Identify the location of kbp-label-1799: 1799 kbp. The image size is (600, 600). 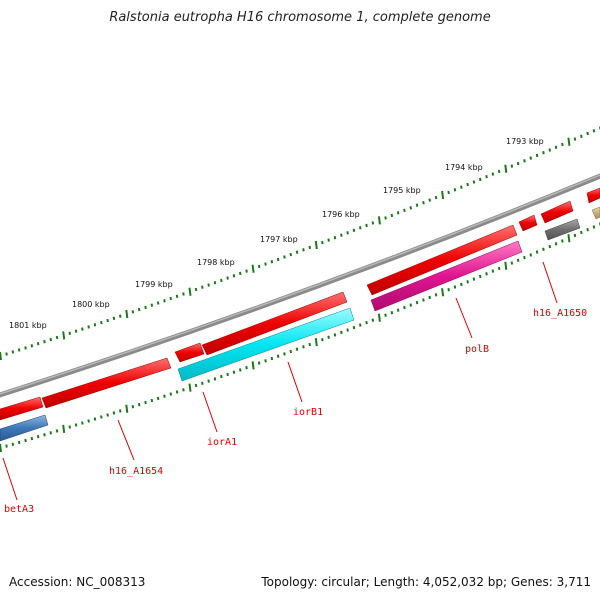
(154, 284).